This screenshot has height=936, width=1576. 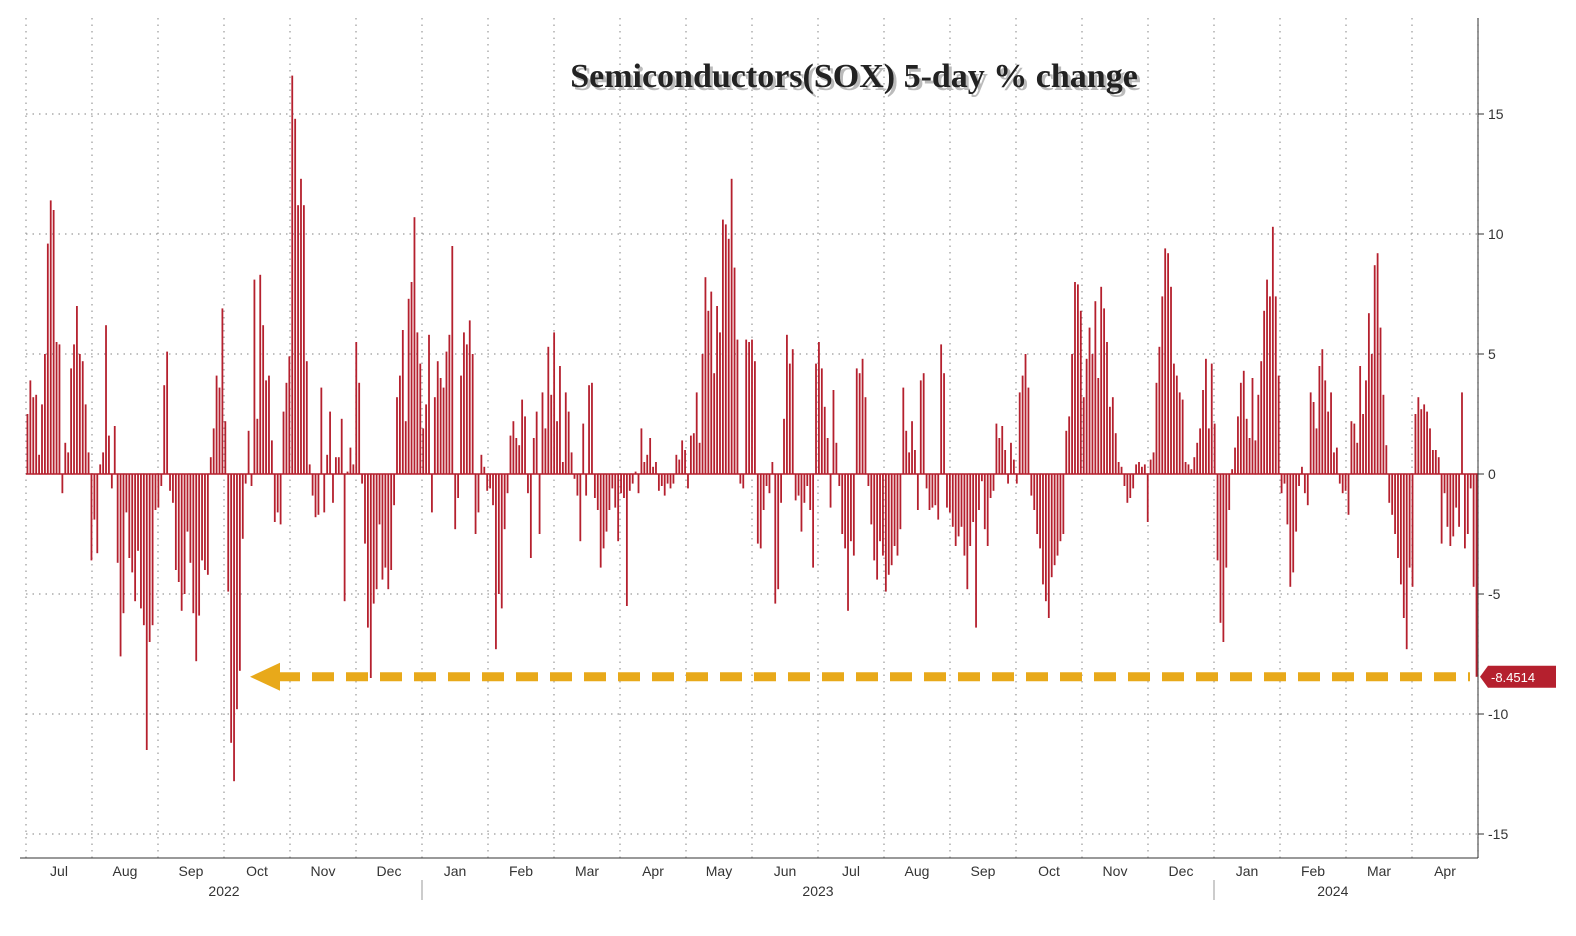 What do you see at coordinates (389, 871) in the screenshot?
I see `x-tick-label: Dec` at bounding box center [389, 871].